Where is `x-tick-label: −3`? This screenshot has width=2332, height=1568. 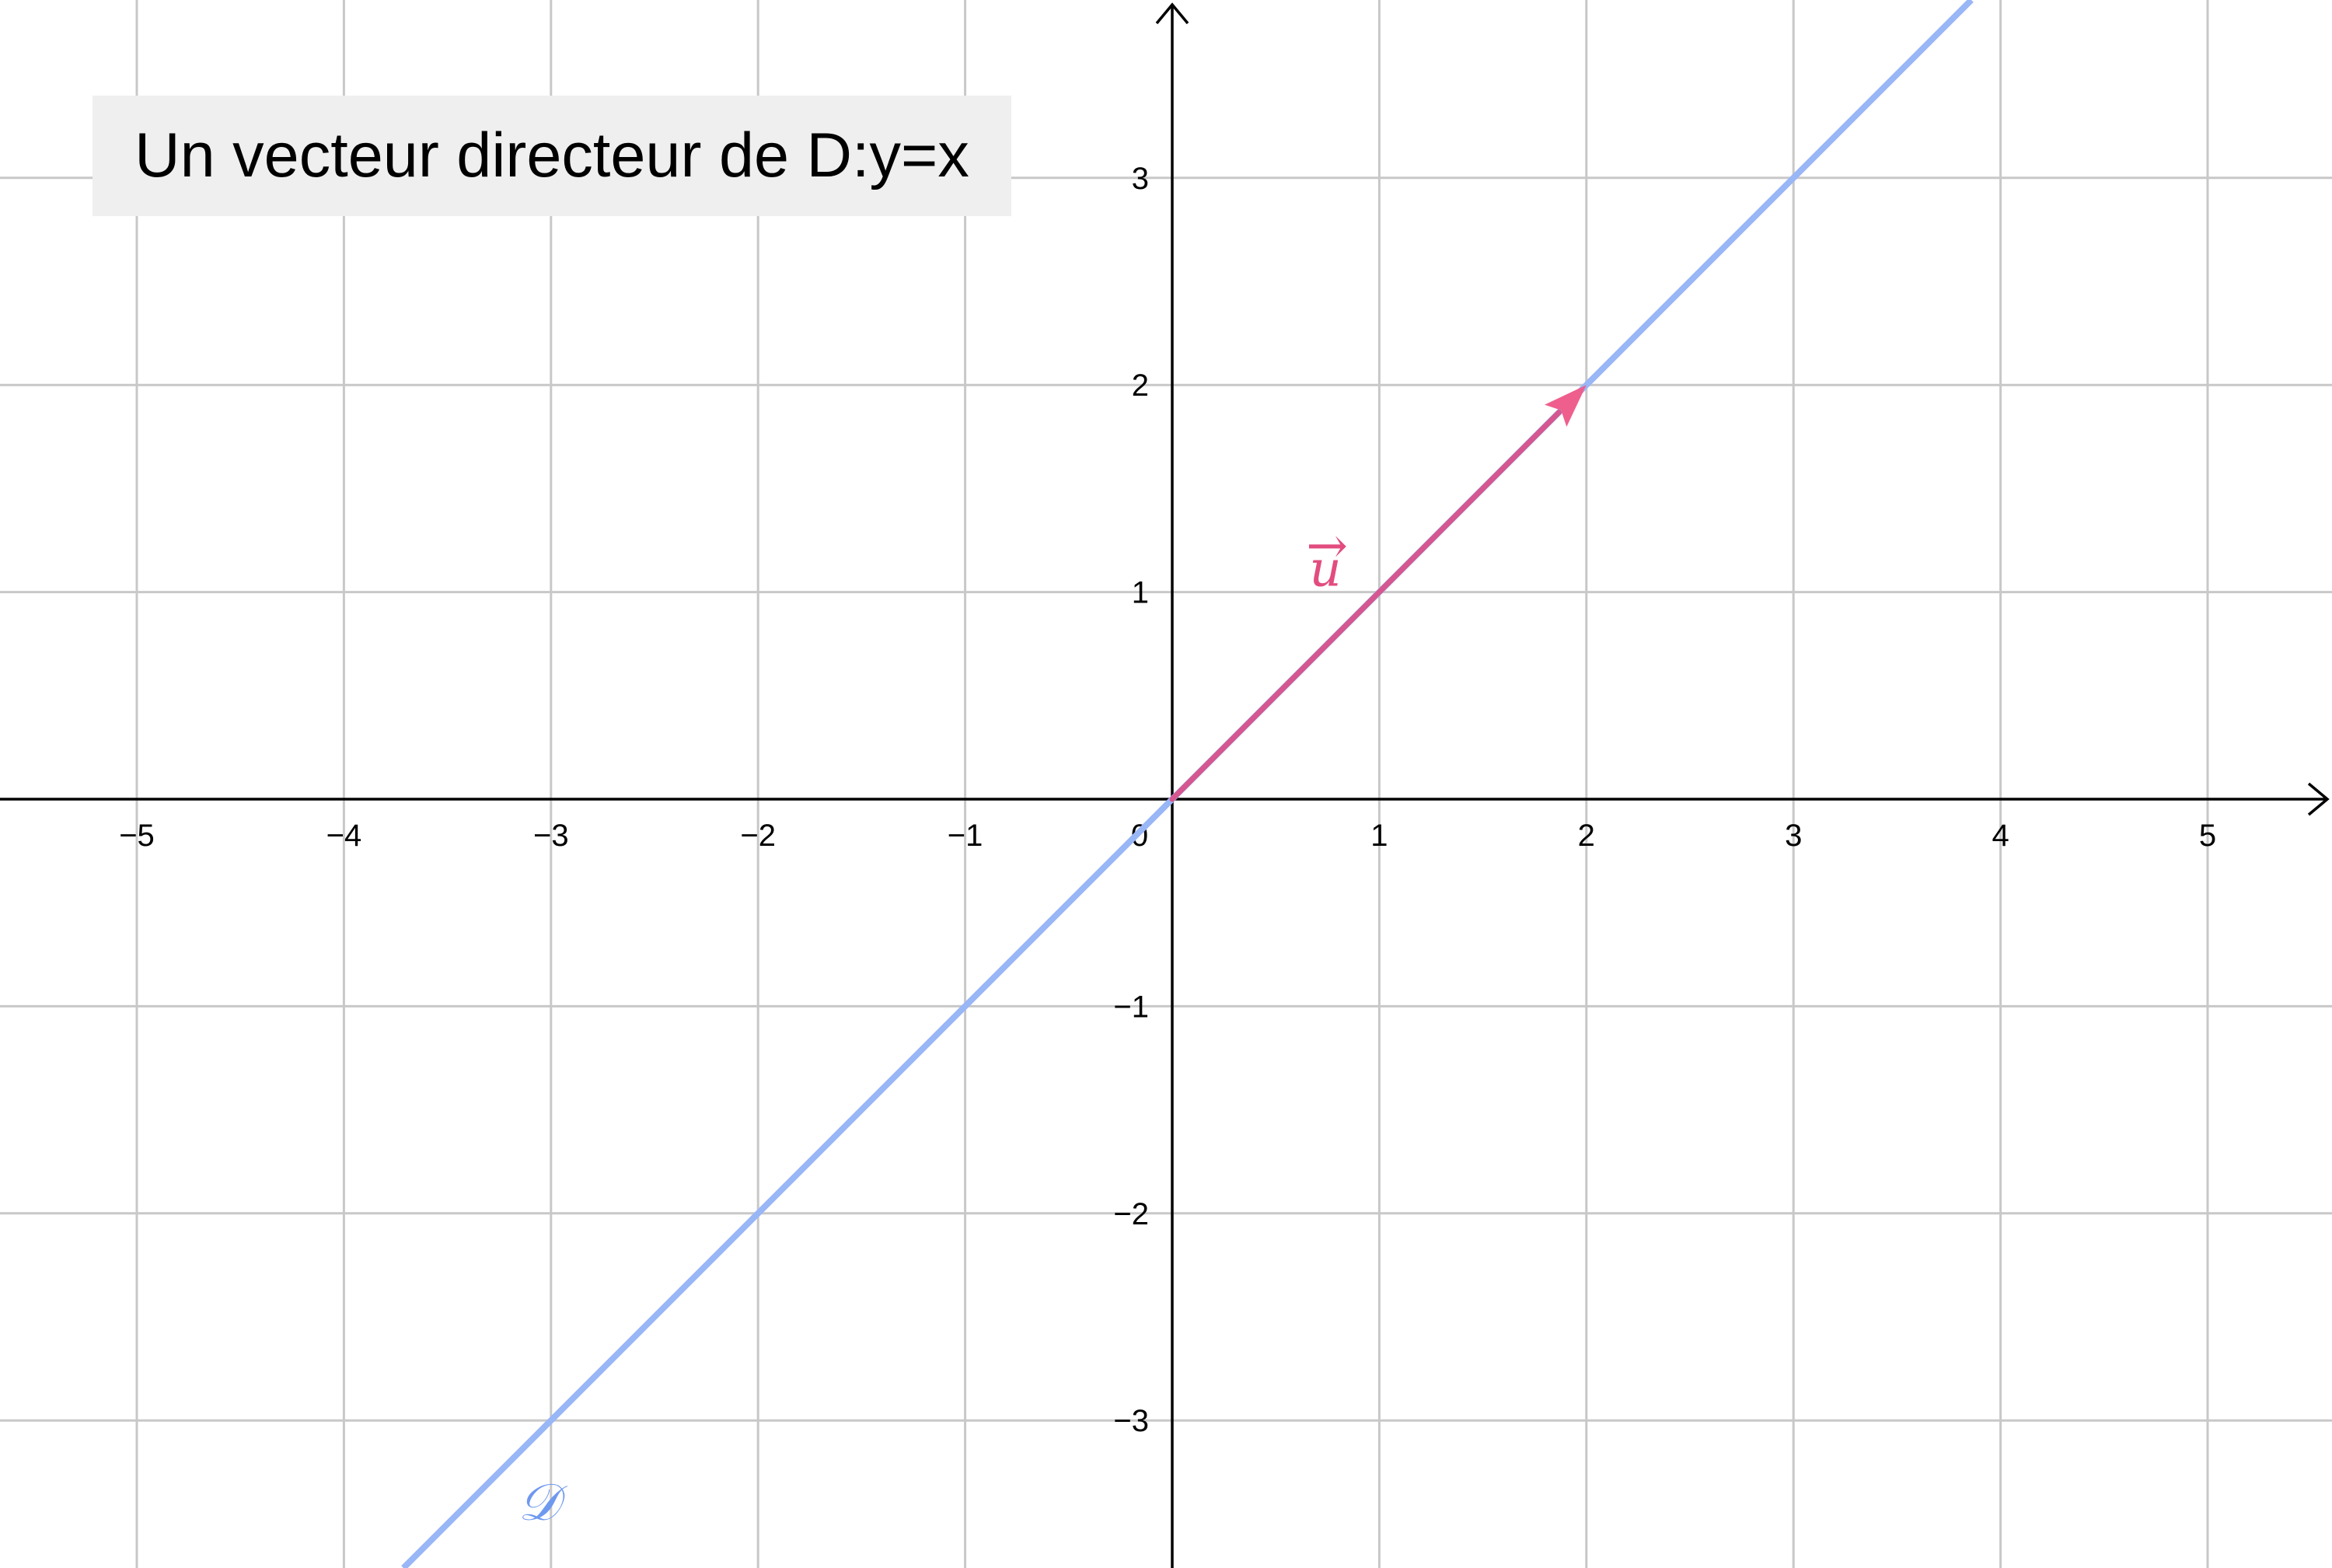 x-tick-label: −3 is located at coordinates (551, 836).